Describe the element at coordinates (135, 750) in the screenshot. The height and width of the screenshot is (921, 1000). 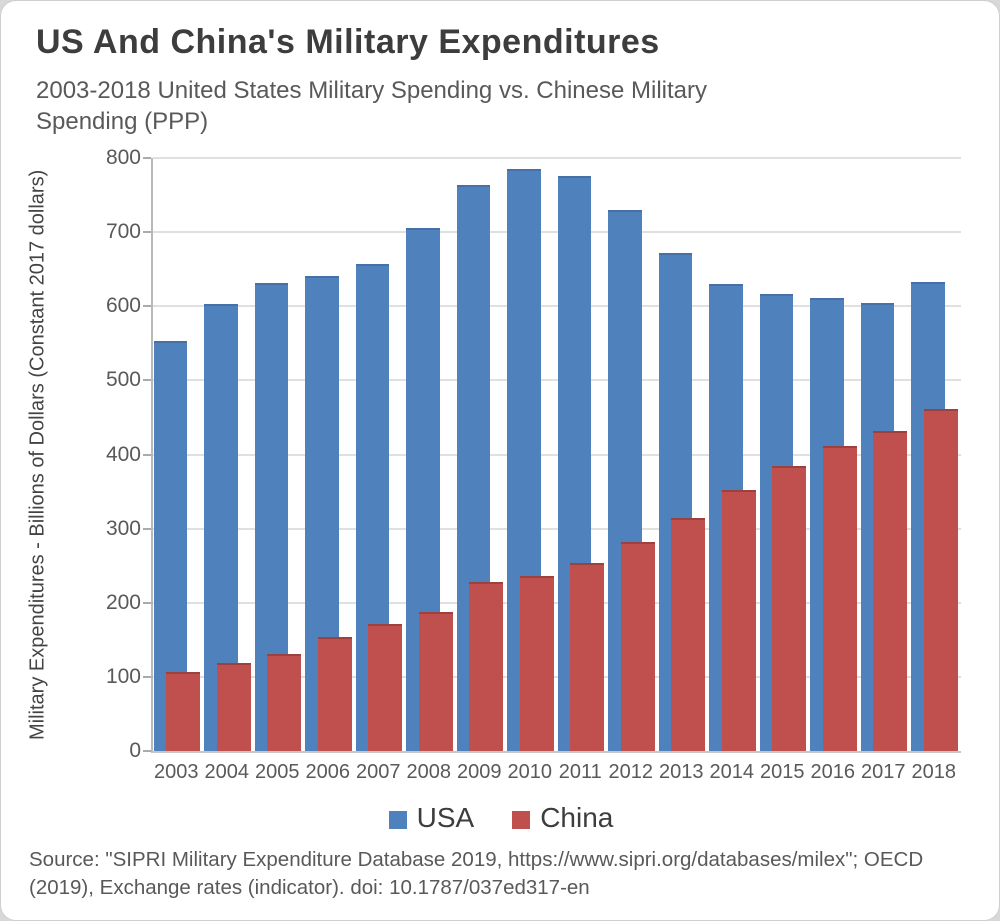
I see `y-tick-label-0: 0` at that location.